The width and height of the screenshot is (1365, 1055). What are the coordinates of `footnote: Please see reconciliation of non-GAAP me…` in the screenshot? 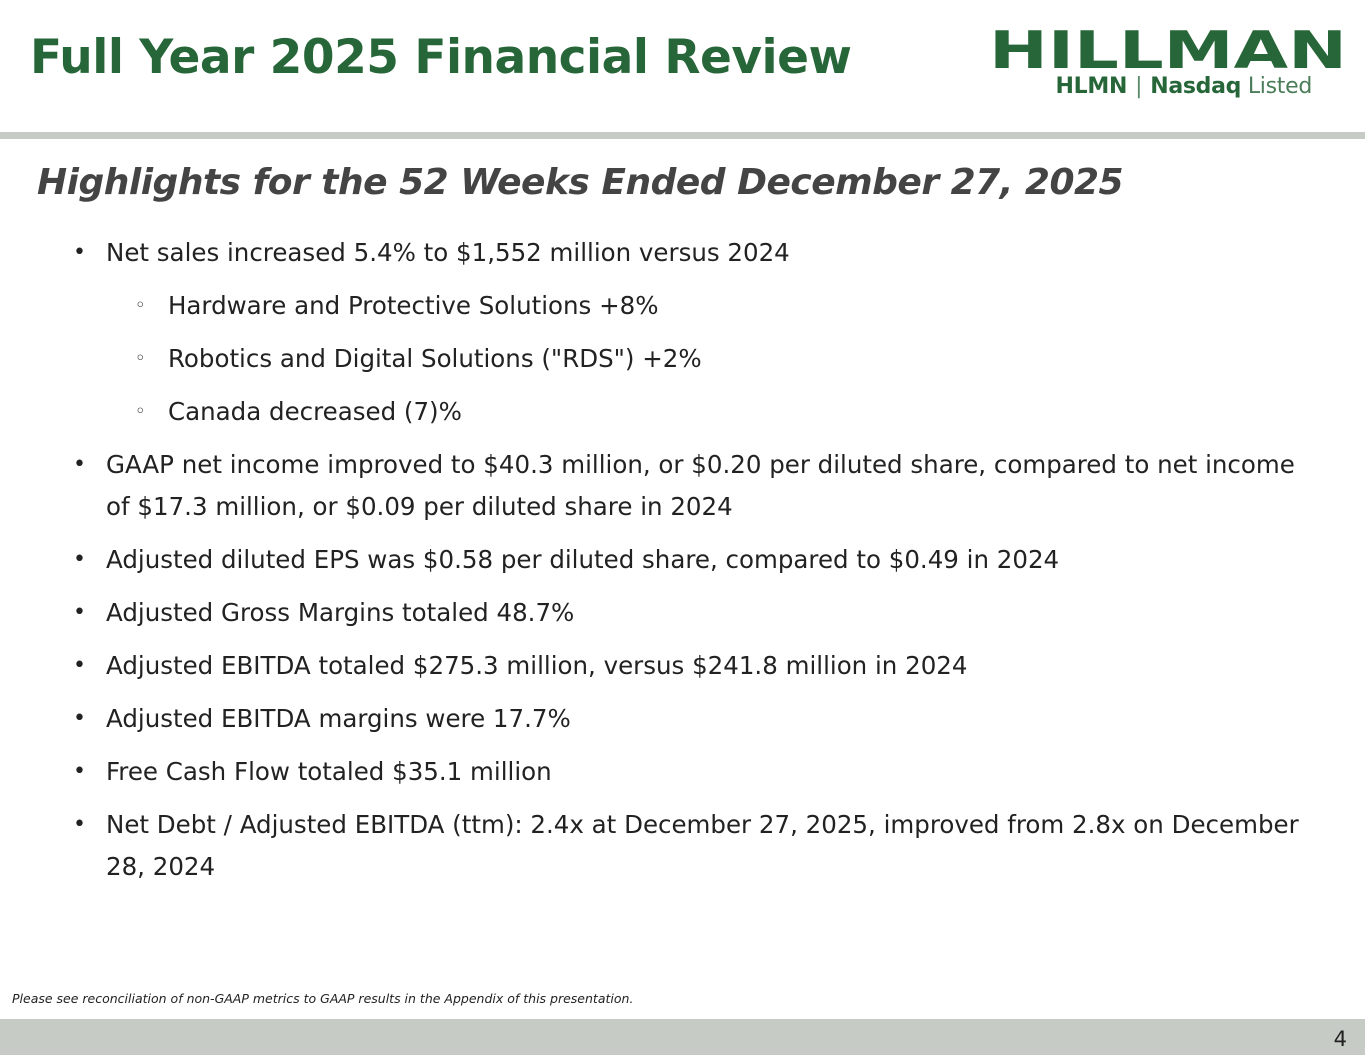 It's located at (323, 998).